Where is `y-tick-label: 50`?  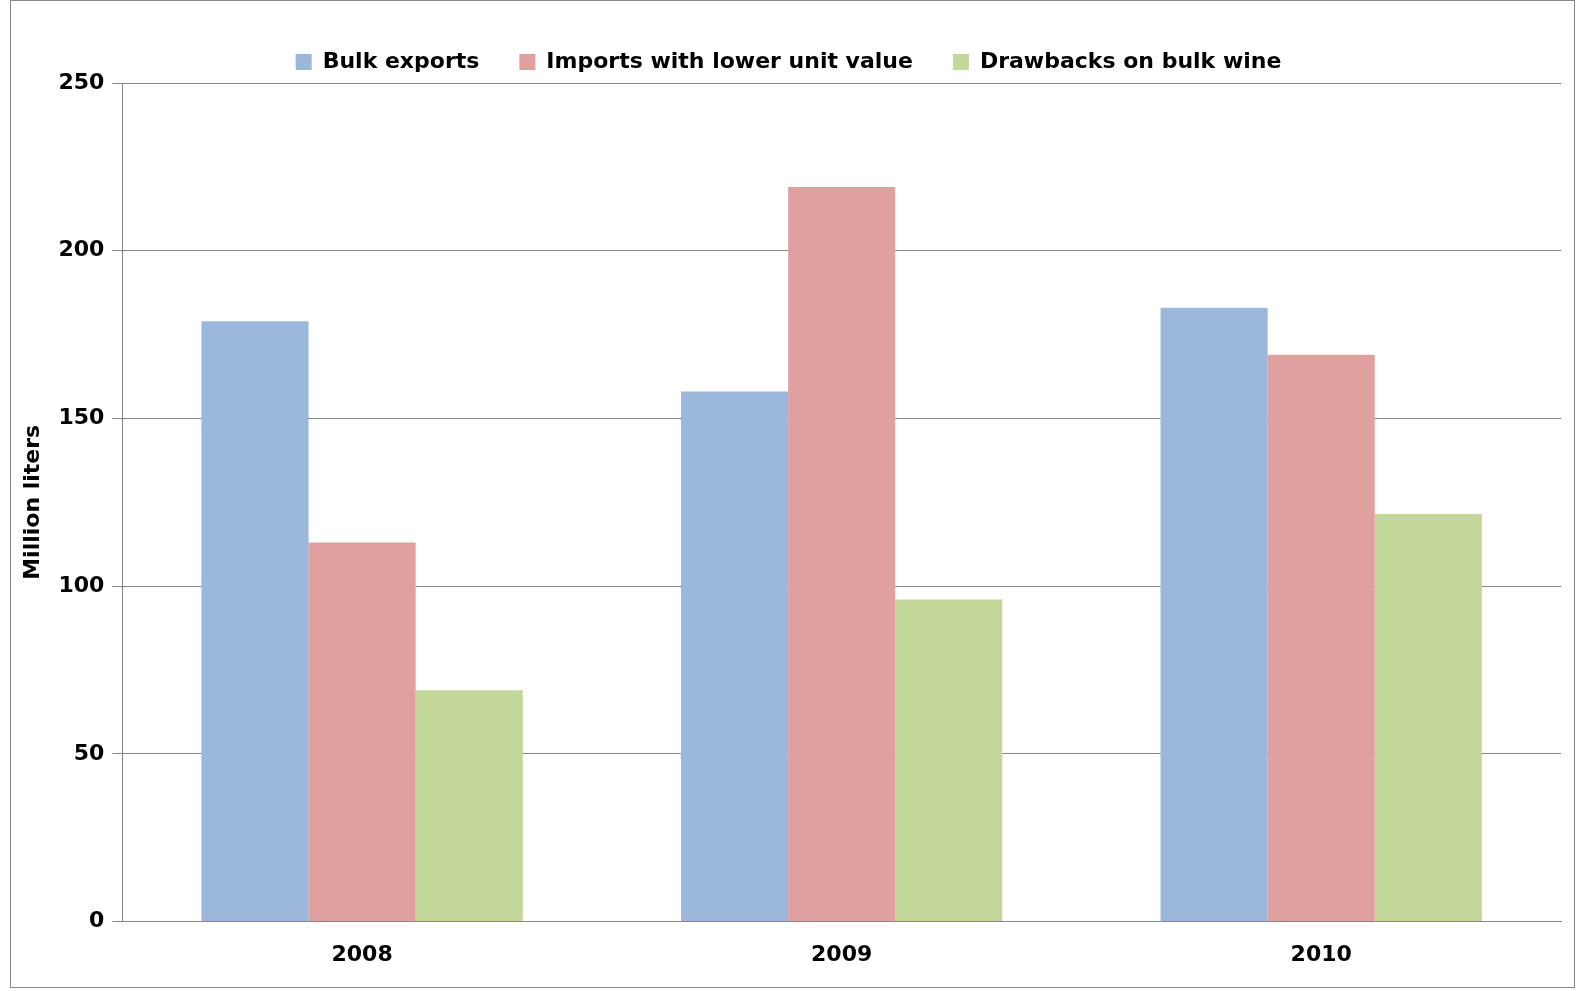 y-tick-label: 50 is located at coordinates (89, 752).